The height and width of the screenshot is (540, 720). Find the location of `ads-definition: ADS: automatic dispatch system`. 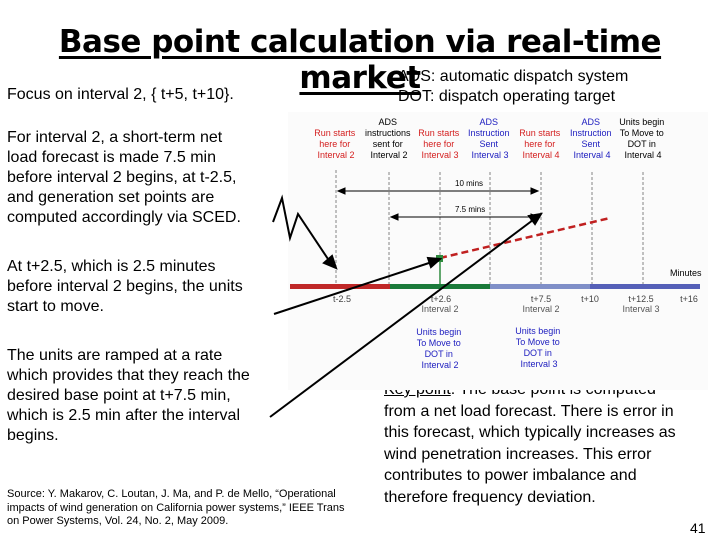

ads-definition: ADS: automatic dispatch system is located at coordinates (513, 76).